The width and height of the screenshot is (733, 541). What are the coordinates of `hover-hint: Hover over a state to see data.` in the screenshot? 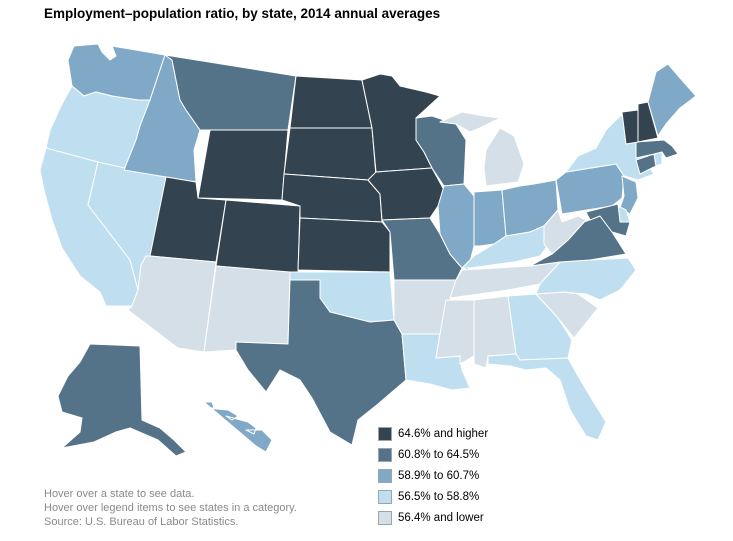 It's located at (119, 494).